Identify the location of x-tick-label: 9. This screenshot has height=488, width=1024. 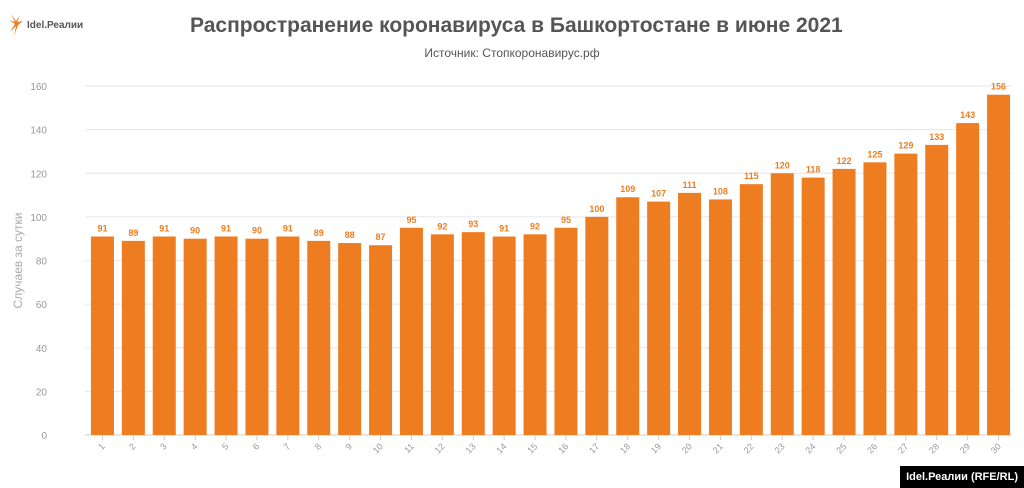
(348, 446).